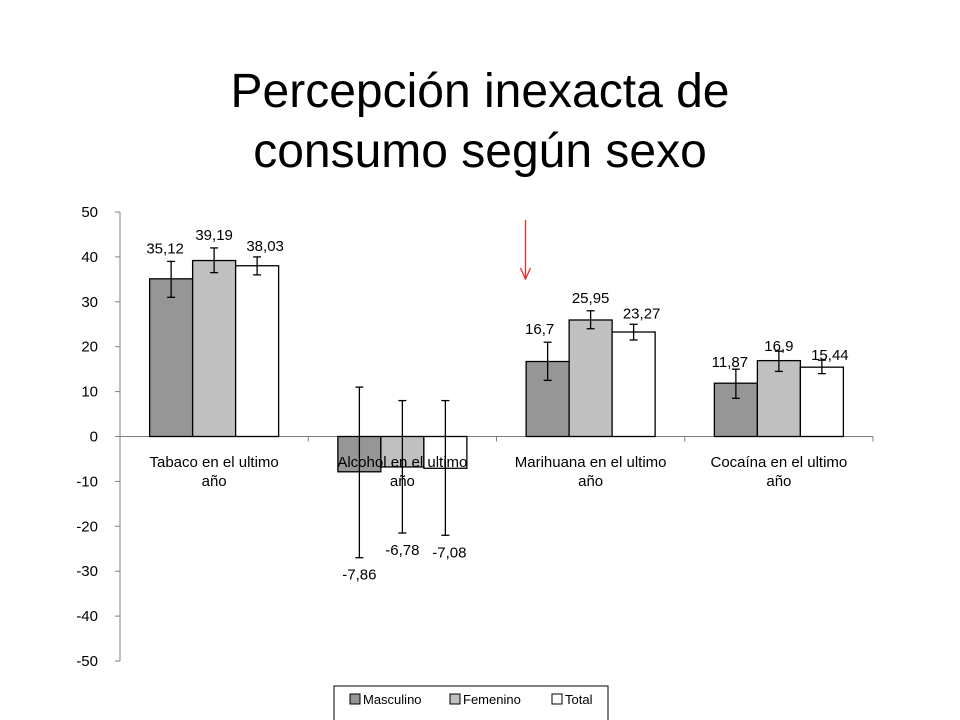 This screenshot has width=960, height=720. I want to click on annotation-arrow-head, so click(525, 274).